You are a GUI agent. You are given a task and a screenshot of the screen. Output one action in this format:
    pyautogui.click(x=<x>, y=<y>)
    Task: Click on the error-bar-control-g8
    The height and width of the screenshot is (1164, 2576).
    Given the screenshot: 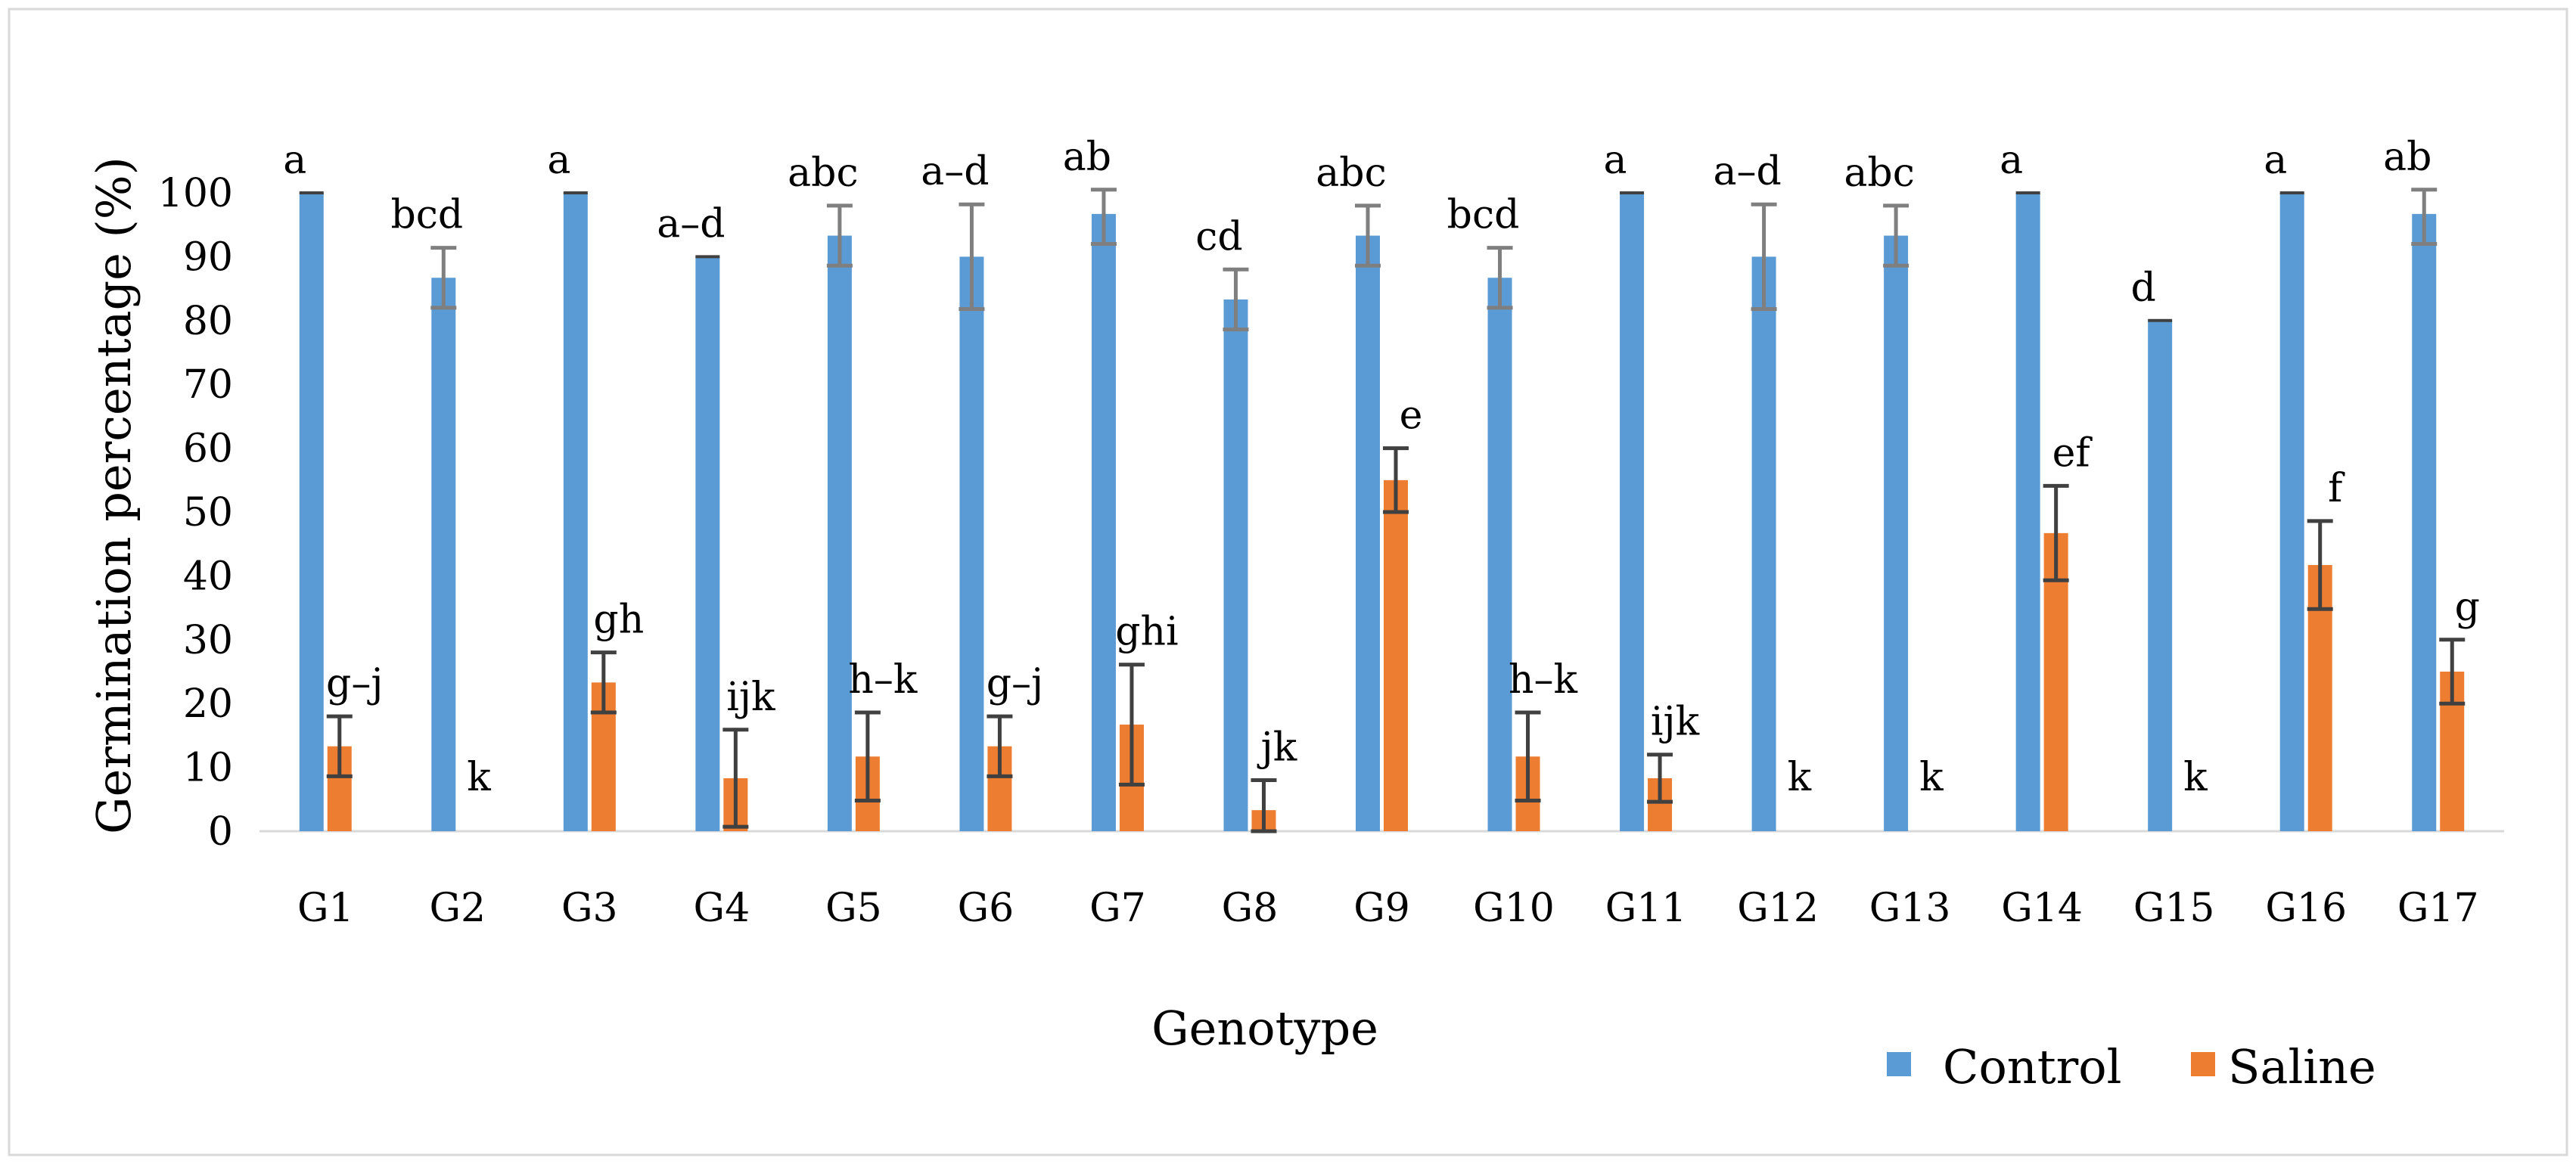 What is the action you would take?
    pyautogui.click(x=1236, y=299)
    